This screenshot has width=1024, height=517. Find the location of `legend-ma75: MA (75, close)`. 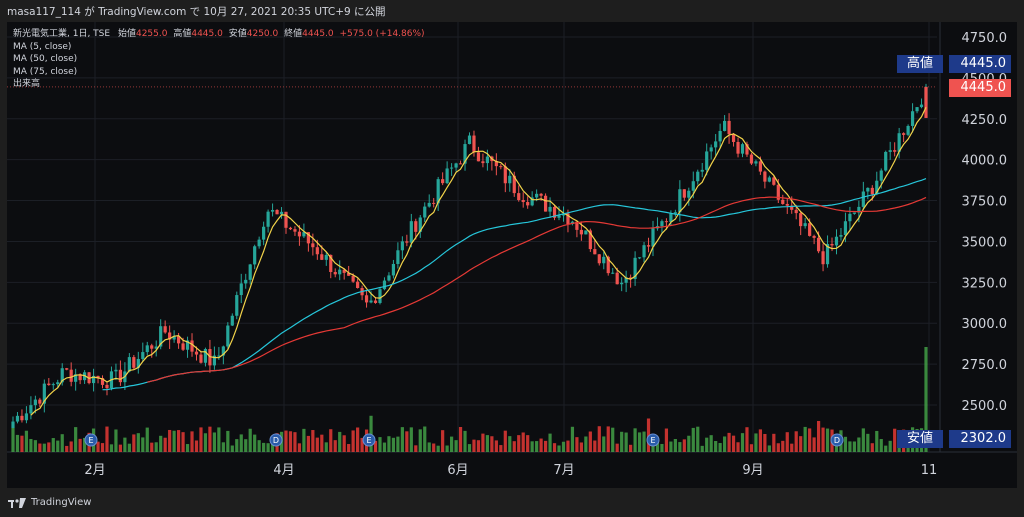

legend-ma75: MA (75, close) is located at coordinates (45, 71).